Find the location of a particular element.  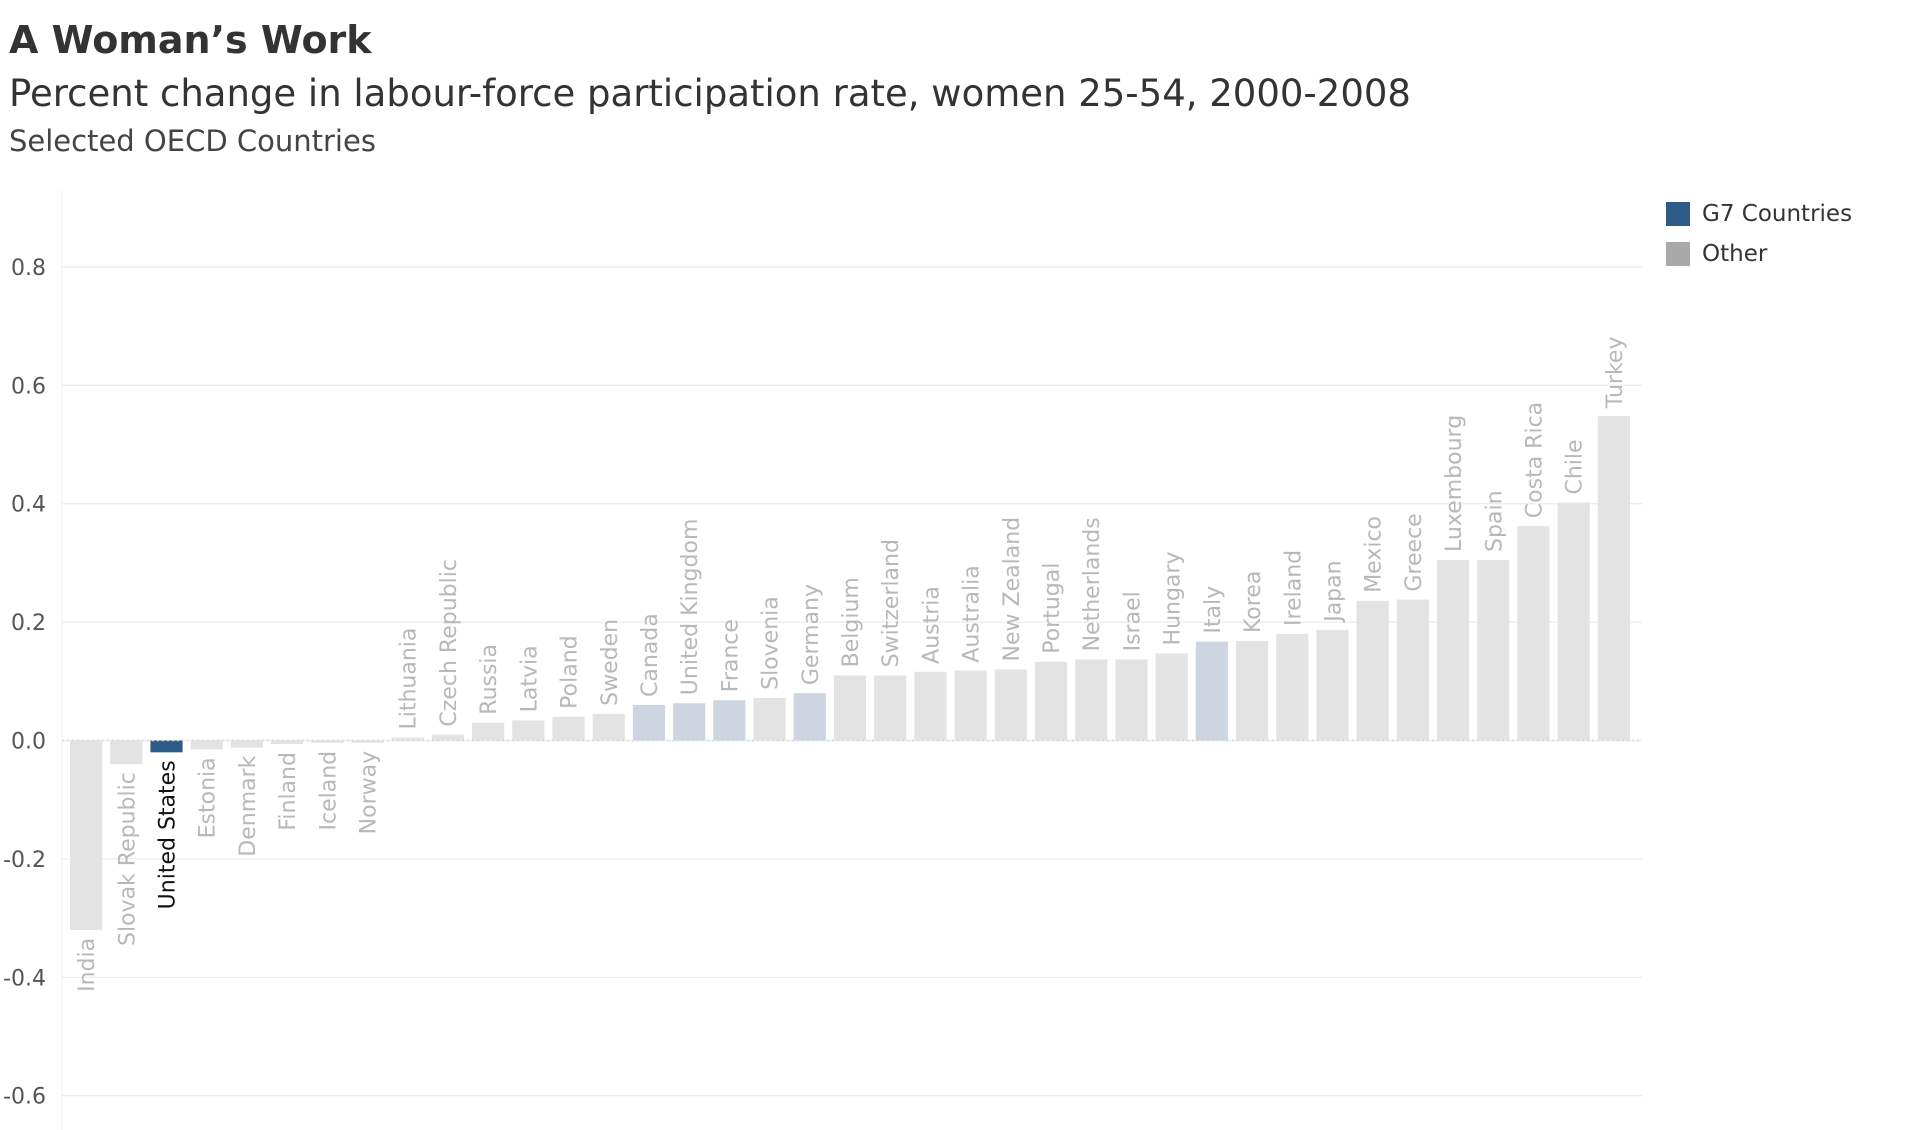

bar-new-zealand is located at coordinates (1010, 705).